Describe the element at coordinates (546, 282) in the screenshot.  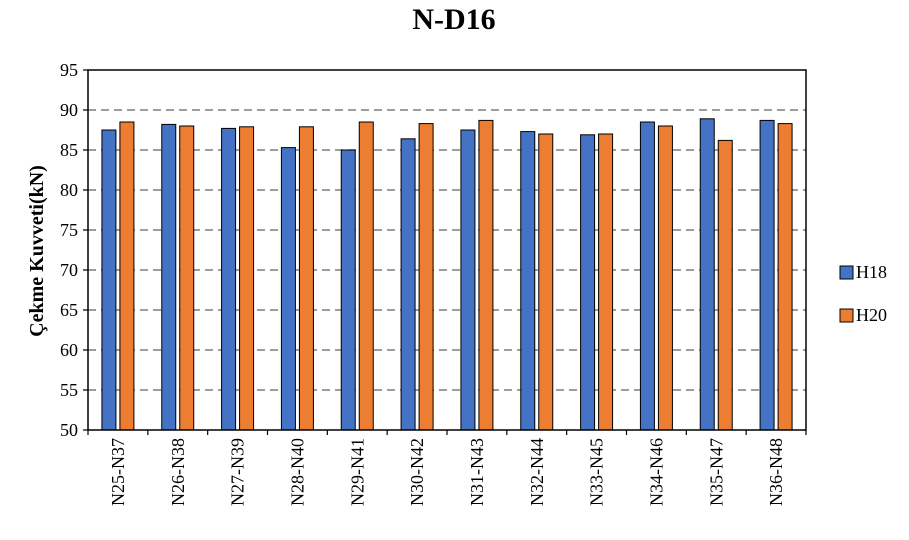
I see `bar-h20-n32-n44` at that location.